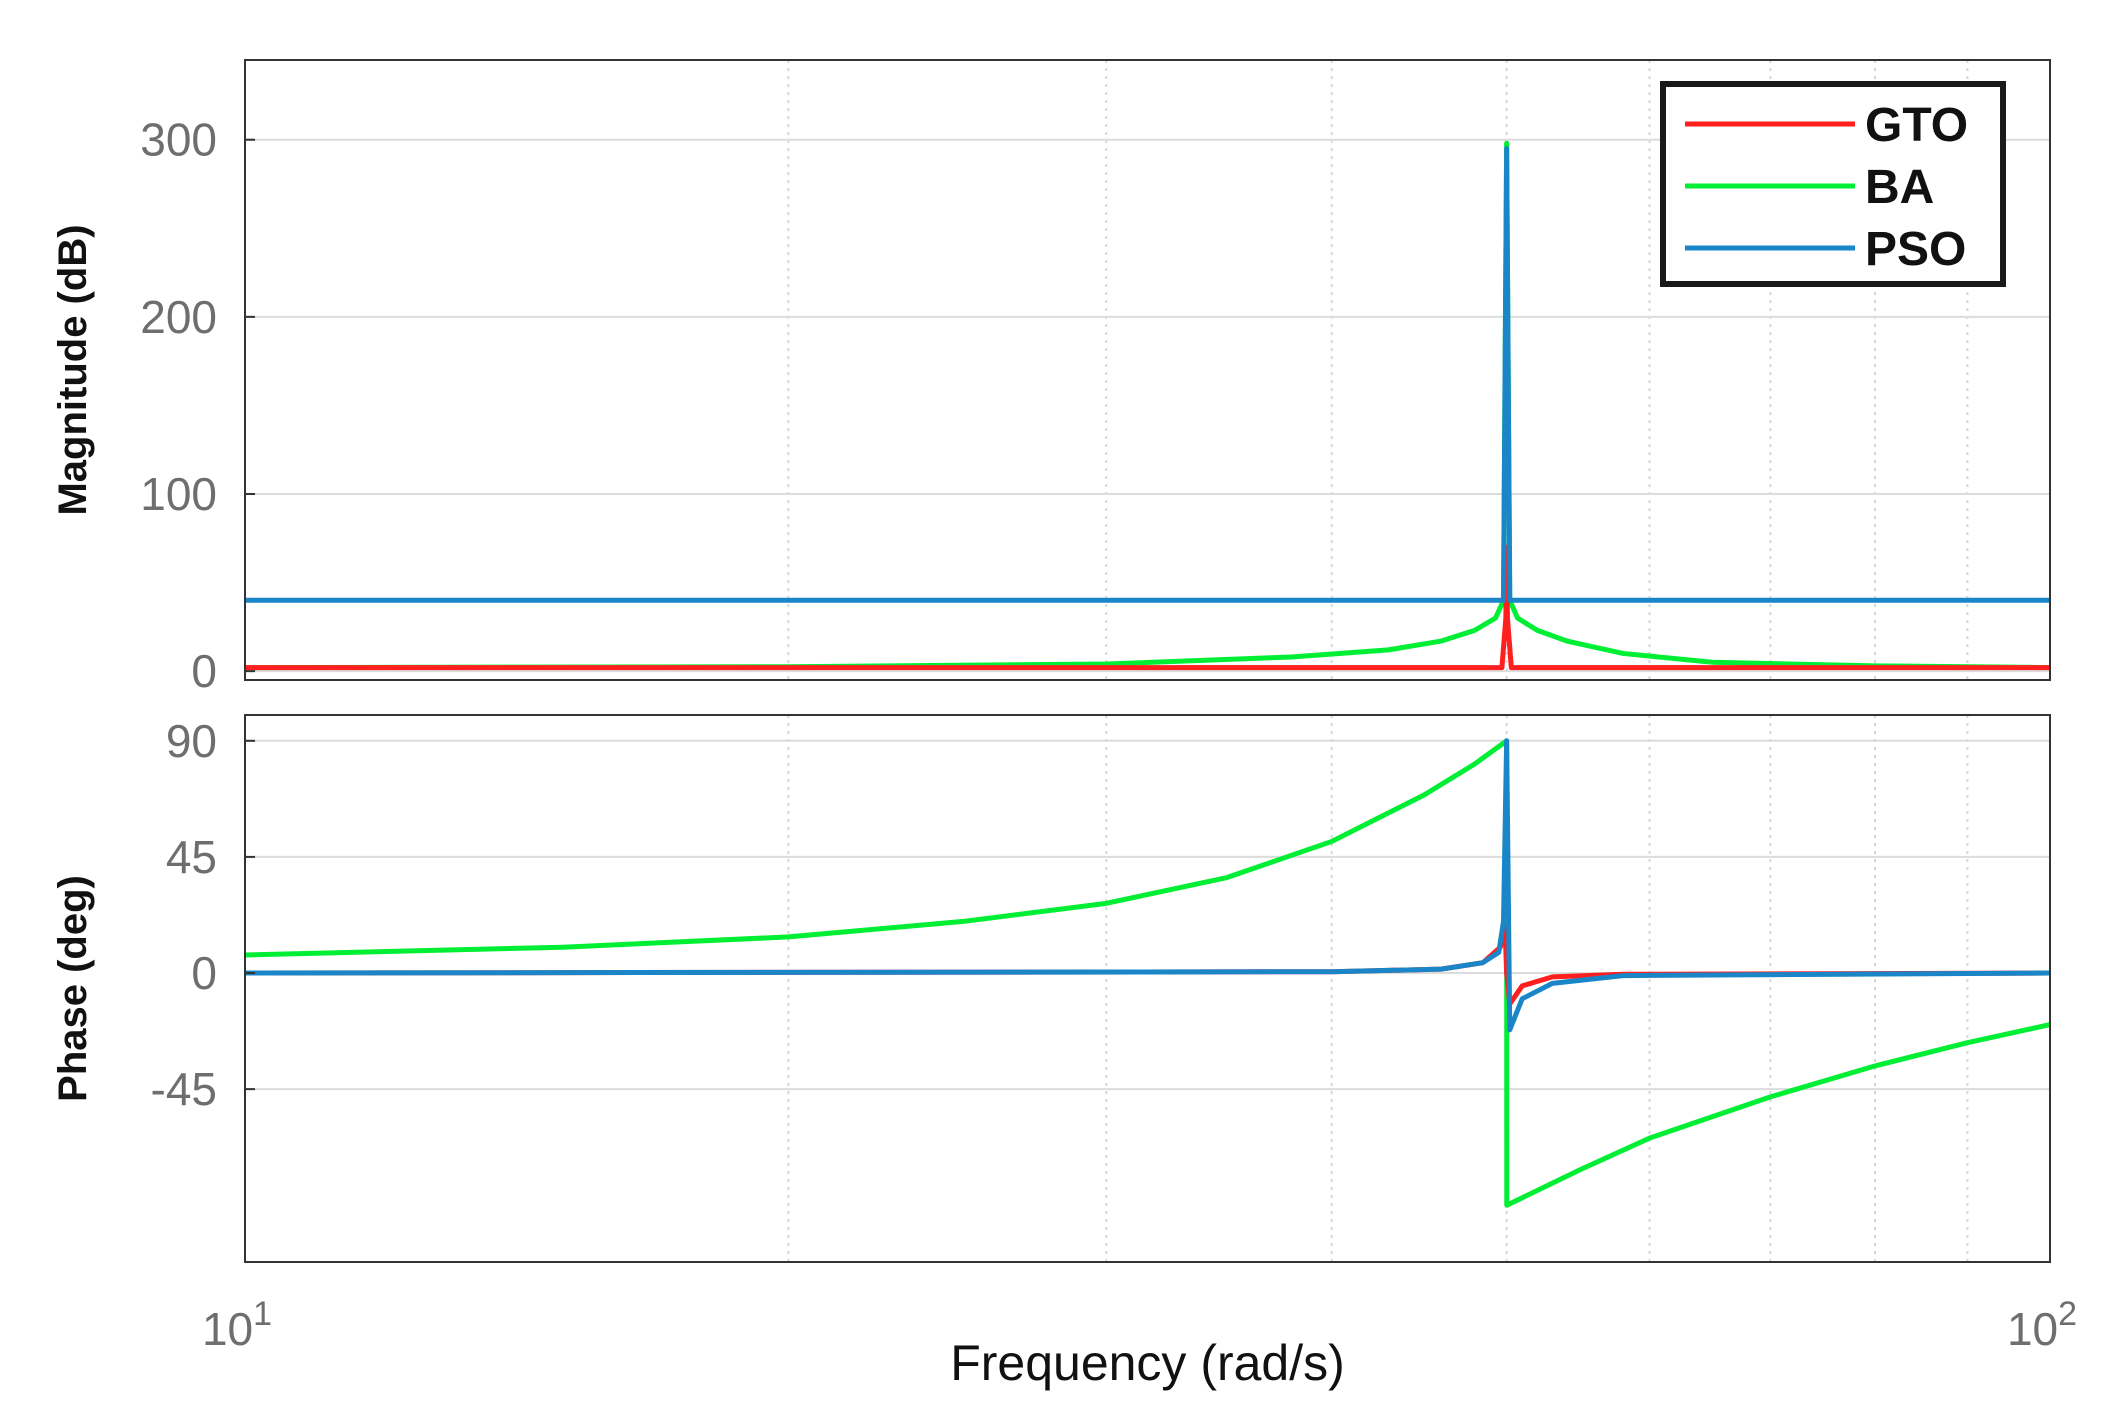 This screenshot has height=1428, width=2115. Describe the element at coordinates (203, 915) in the screenshot. I see `phase-y-ticks: 90 45 0 -45` at that location.